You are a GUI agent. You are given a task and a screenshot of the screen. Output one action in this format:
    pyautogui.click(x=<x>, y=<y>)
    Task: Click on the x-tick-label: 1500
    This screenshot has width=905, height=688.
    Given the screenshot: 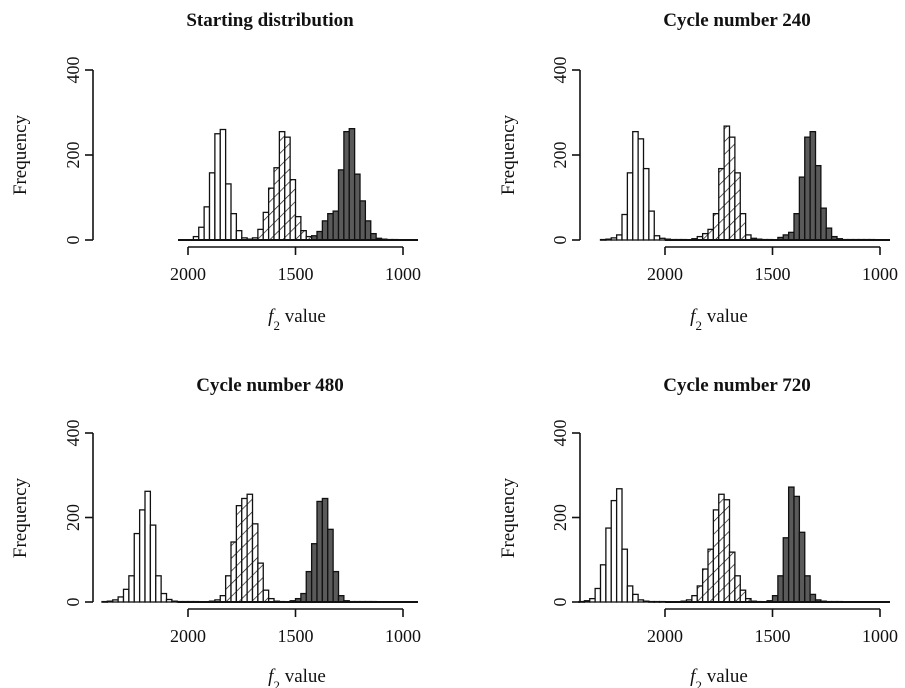 What is the action you would take?
    pyautogui.click(x=296, y=636)
    